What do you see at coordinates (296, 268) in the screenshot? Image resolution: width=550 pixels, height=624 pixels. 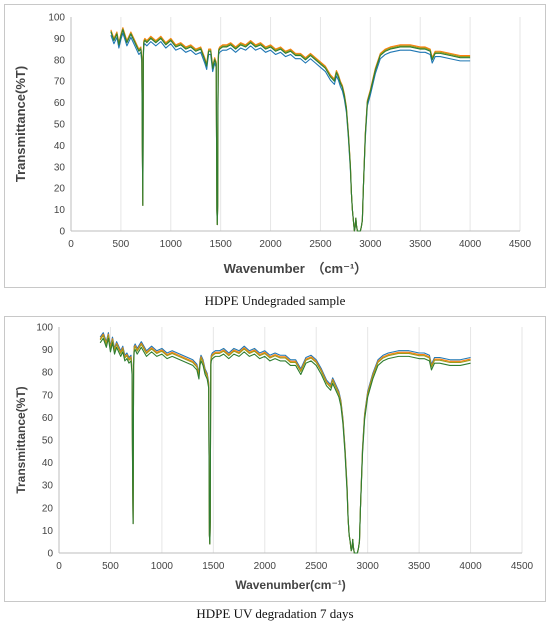 I see `x-axis-label: Wavenumber （cm⁻¹）` at bounding box center [296, 268].